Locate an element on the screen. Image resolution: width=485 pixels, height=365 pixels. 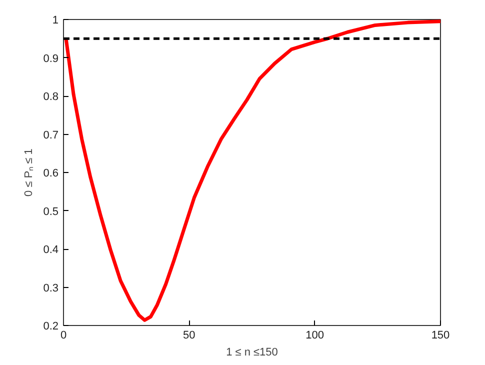
y-tick-label: 0.5 is located at coordinates (51, 212).